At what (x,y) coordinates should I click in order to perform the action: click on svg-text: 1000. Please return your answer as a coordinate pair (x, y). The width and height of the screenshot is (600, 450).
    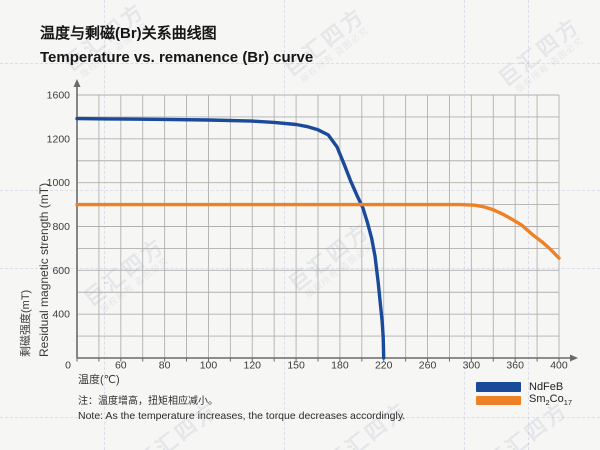
    Looking at the image, I should click on (59, 183).